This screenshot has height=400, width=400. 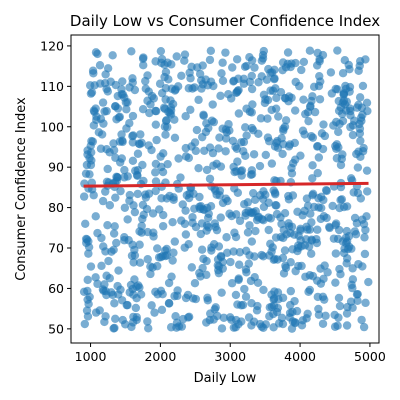 What do you see at coordinates (21, 189) in the screenshot?
I see `y-axis-label: Consumer Confidence Index` at bounding box center [21, 189].